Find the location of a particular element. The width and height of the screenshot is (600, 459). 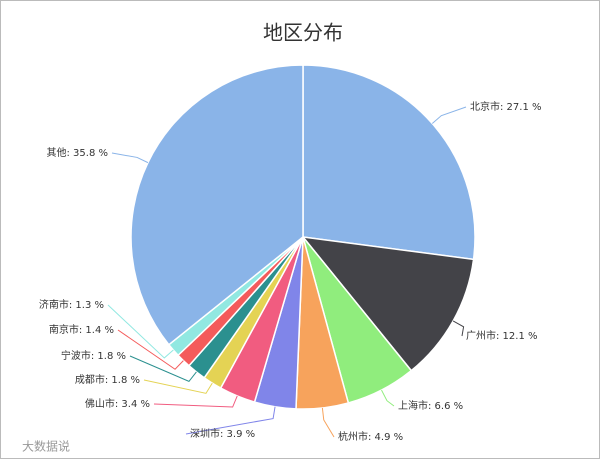

data-label: 杭州市: 4.9 % is located at coordinates (370, 436).